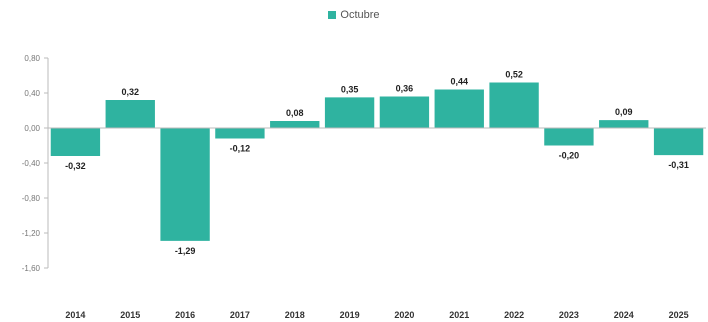 This screenshot has width=708, height=322. What do you see at coordinates (514, 315) in the screenshot?
I see `x-tick-label: 2022` at bounding box center [514, 315].